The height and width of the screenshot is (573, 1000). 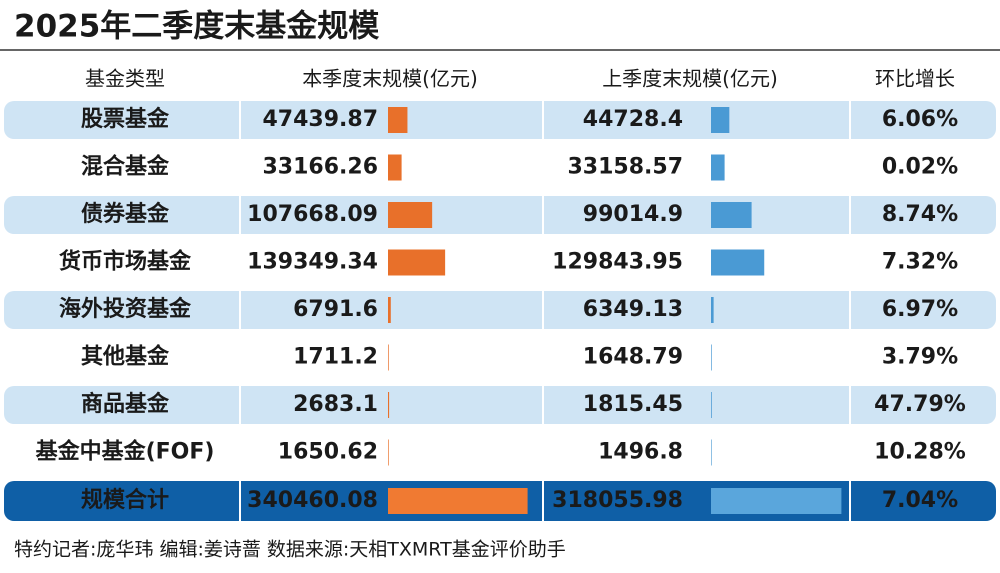 What do you see at coordinates (633, 119) in the screenshot?
I see `previous-scale: 44728.4` at bounding box center [633, 119].